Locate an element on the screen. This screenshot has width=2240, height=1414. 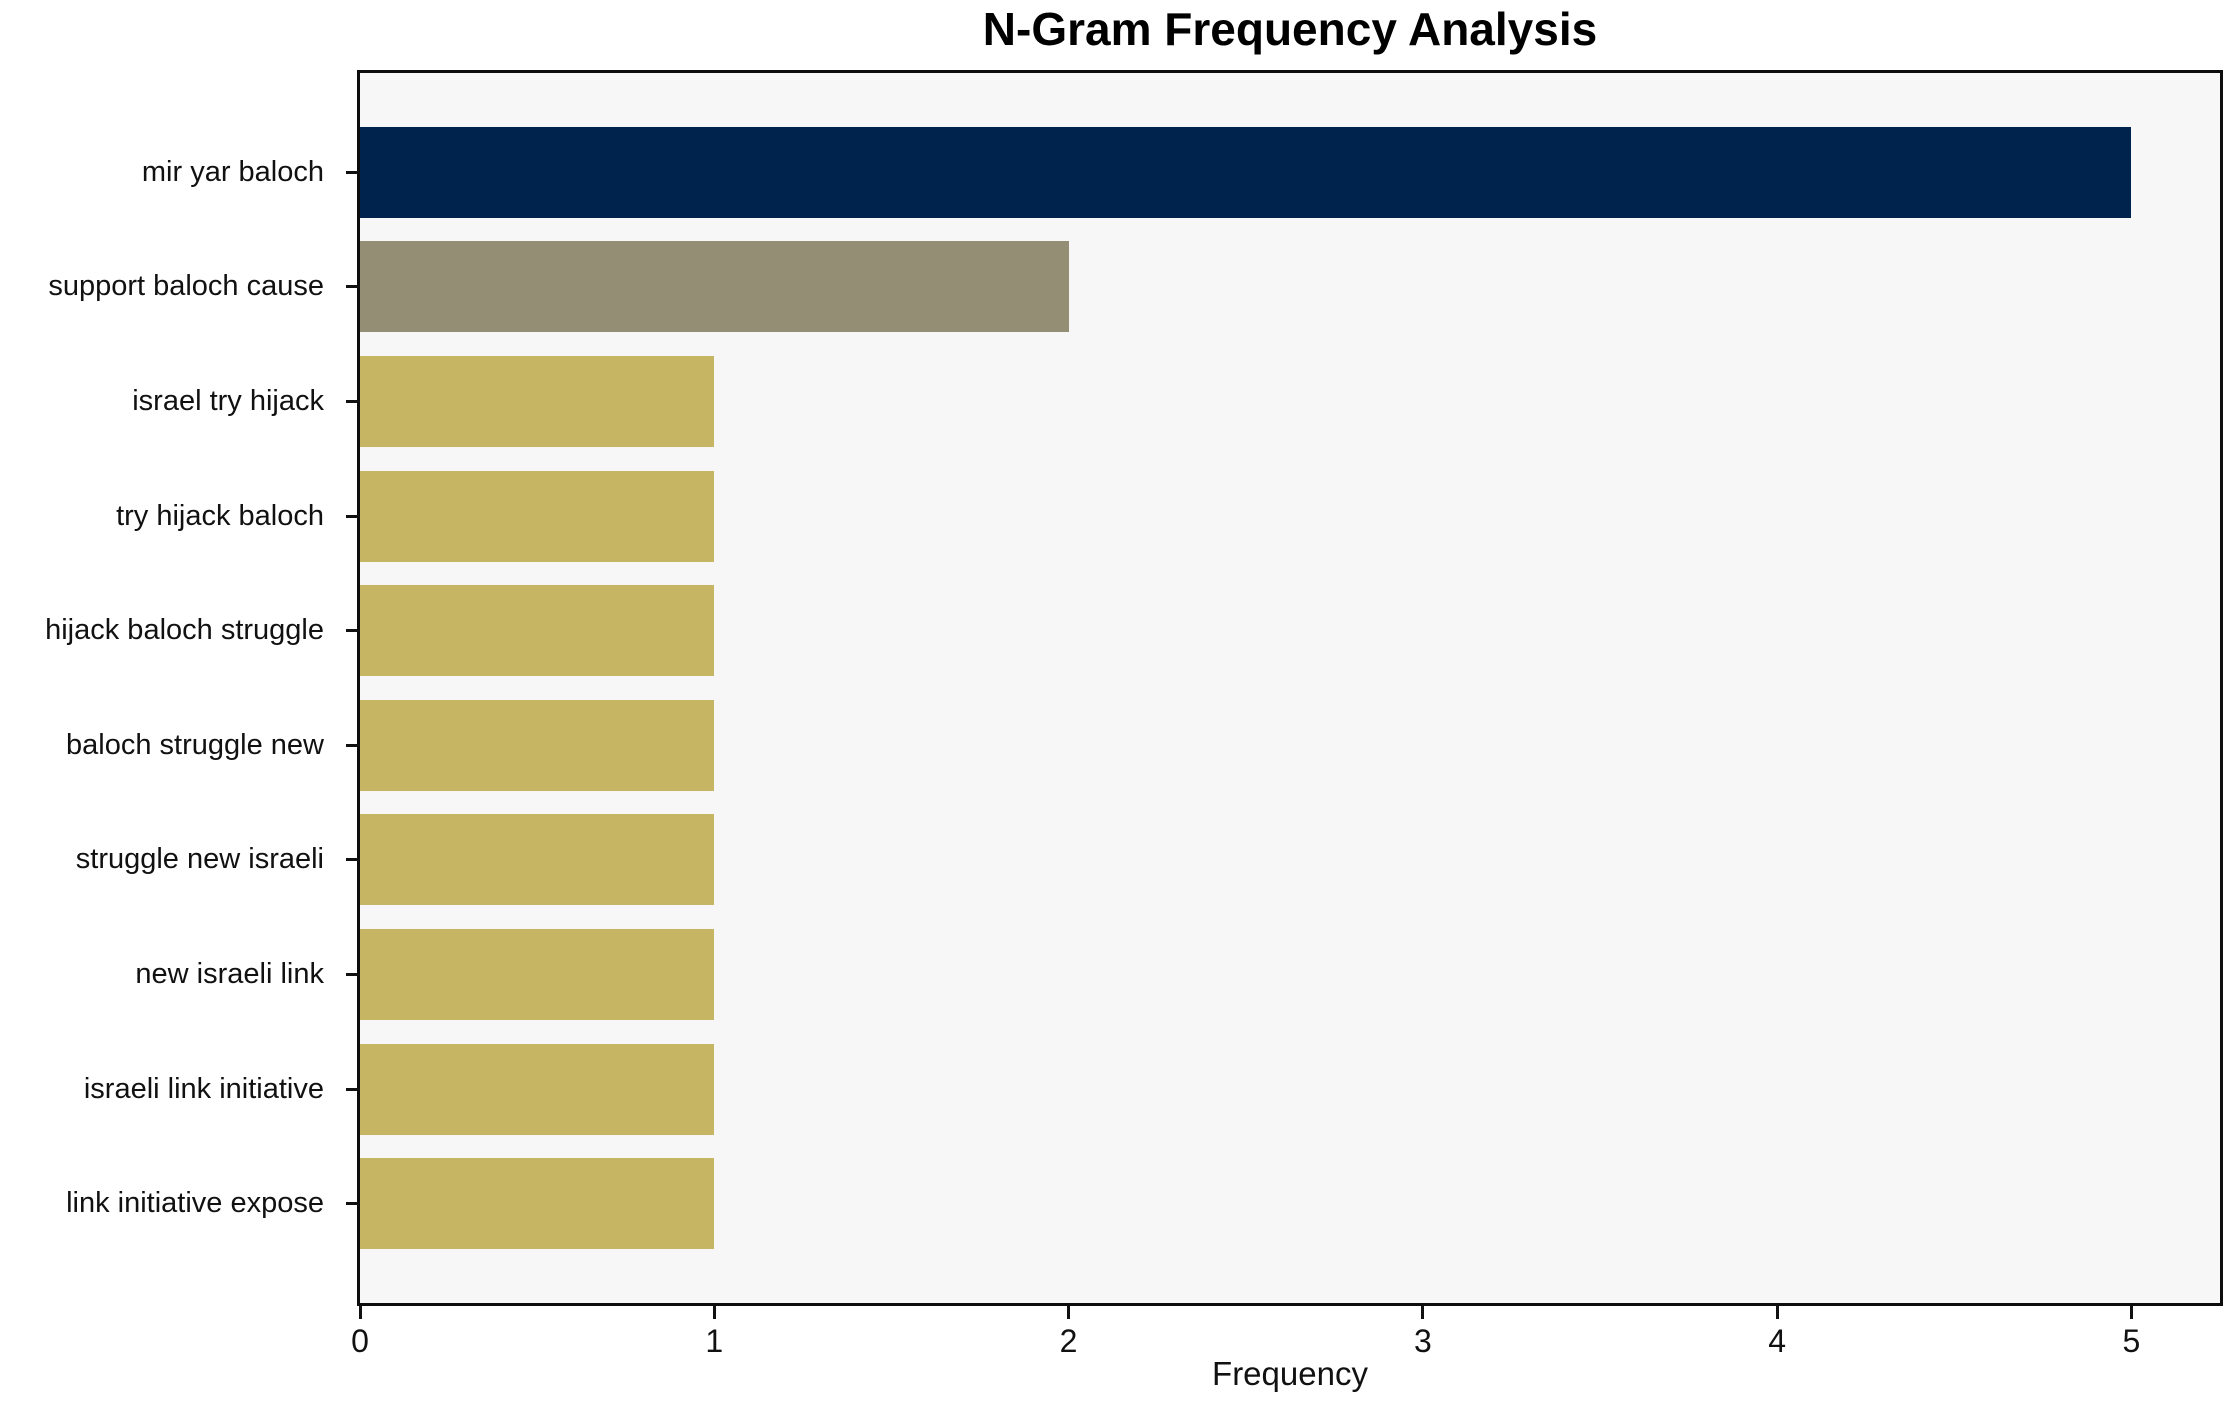
x-tick-label: 5 is located at coordinates (2131, 1341).